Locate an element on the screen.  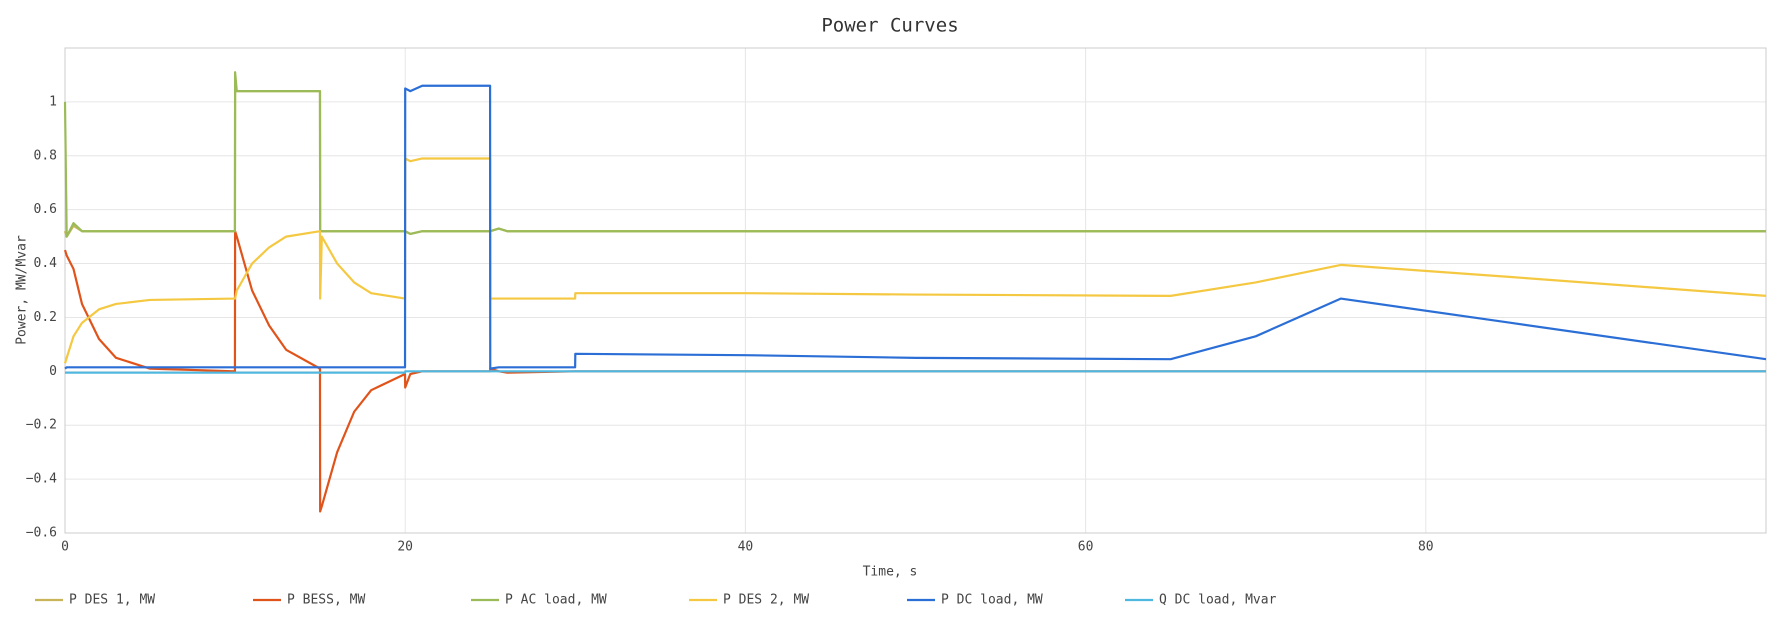
legend-label: P DES 2, MW is located at coordinates (766, 600).